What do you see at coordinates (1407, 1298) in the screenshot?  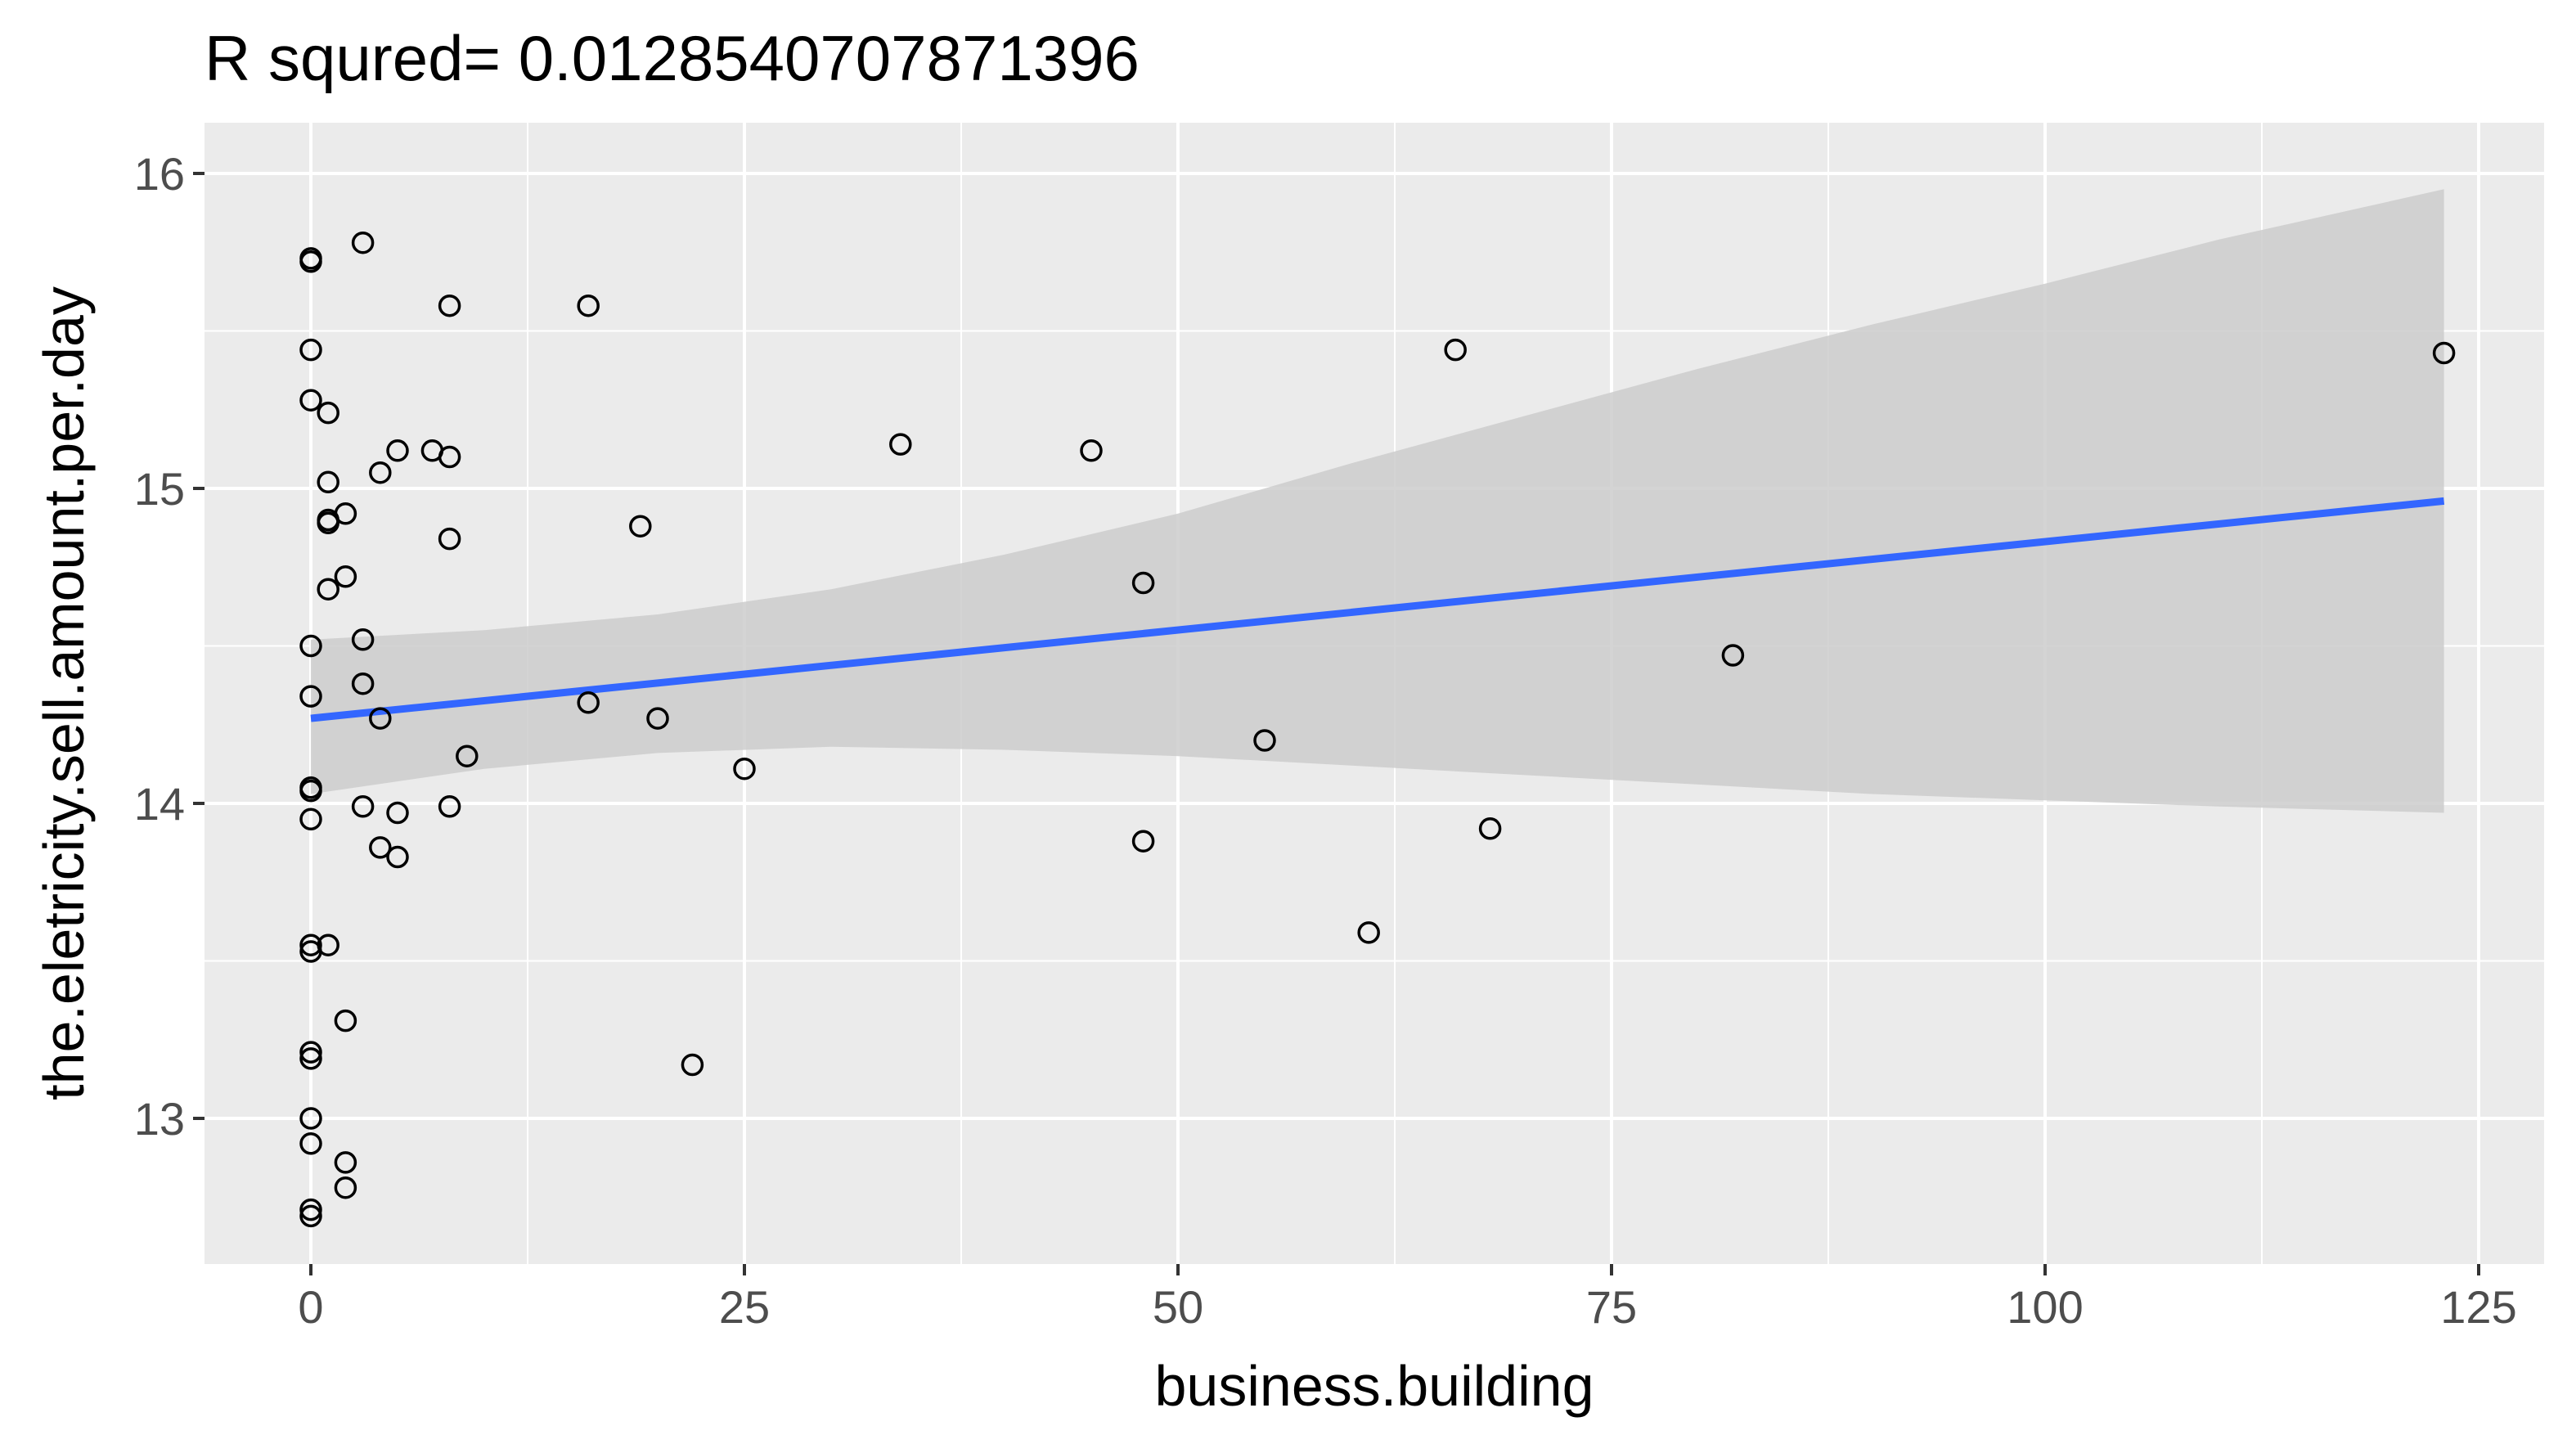 I see `x-axis: 0 25 50 75 100 125` at bounding box center [1407, 1298].